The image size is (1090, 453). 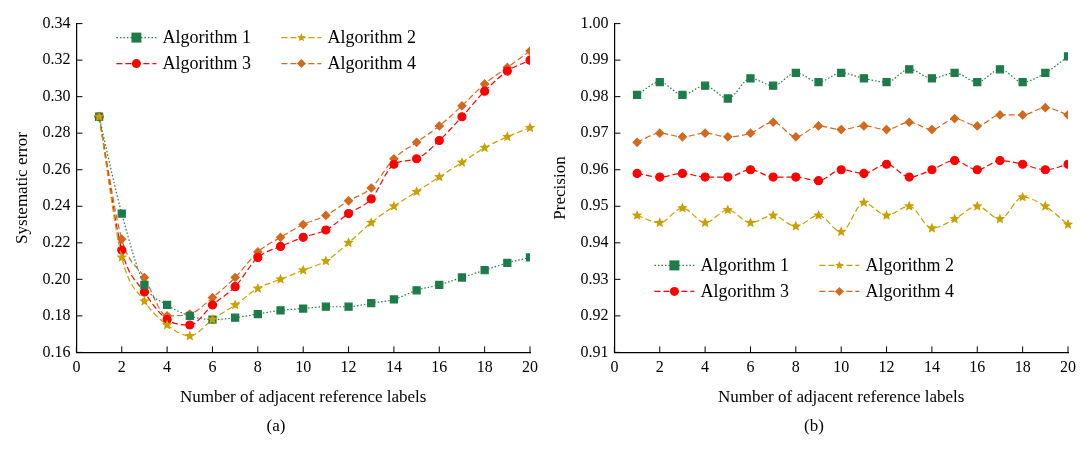 I want to click on y-axis-title: Systematic error, so click(x=21, y=187).